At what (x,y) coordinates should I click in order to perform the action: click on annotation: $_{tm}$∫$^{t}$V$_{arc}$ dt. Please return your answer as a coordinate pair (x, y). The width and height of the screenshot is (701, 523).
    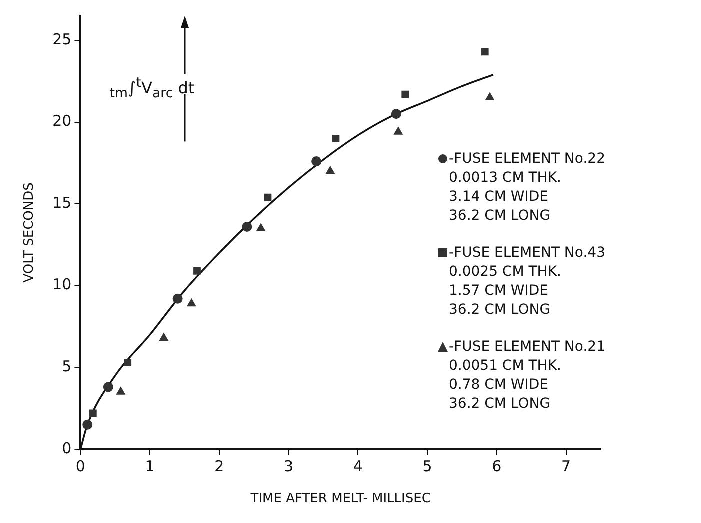
    Looking at the image, I should click on (152, 89).